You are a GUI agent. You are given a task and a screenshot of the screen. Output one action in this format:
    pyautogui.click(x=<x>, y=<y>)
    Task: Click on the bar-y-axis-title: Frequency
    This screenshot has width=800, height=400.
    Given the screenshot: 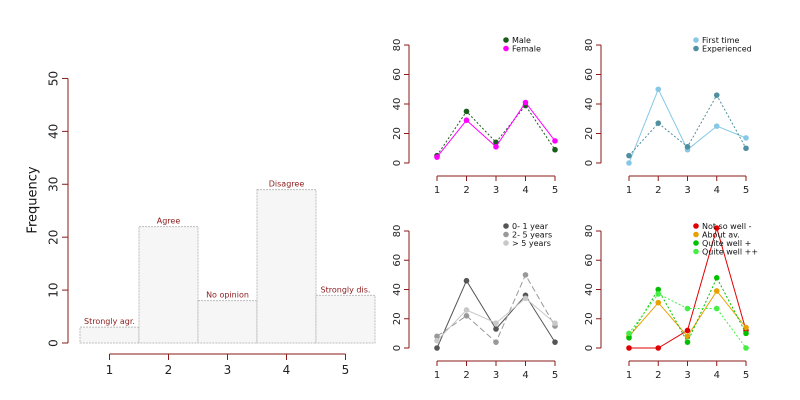 What is the action you would take?
    pyautogui.click(x=33, y=199)
    